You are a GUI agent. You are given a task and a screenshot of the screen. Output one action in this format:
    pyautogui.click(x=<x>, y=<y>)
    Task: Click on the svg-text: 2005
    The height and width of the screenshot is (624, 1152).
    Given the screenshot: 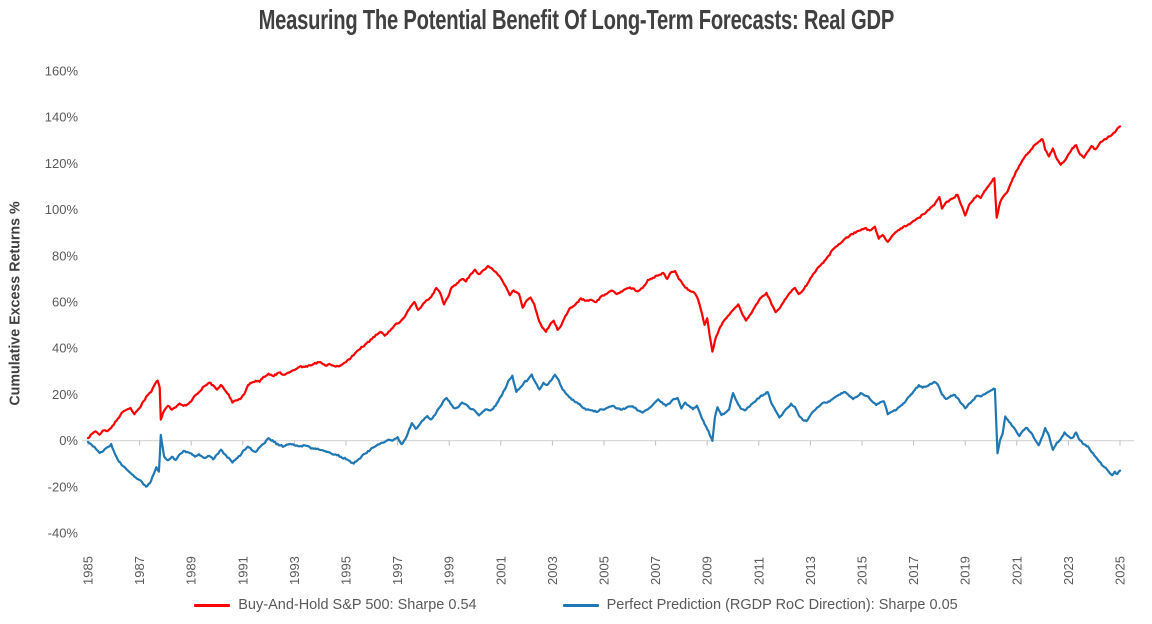 What is the action you would take?
    pyautogui.click(x=604, y=570)
    